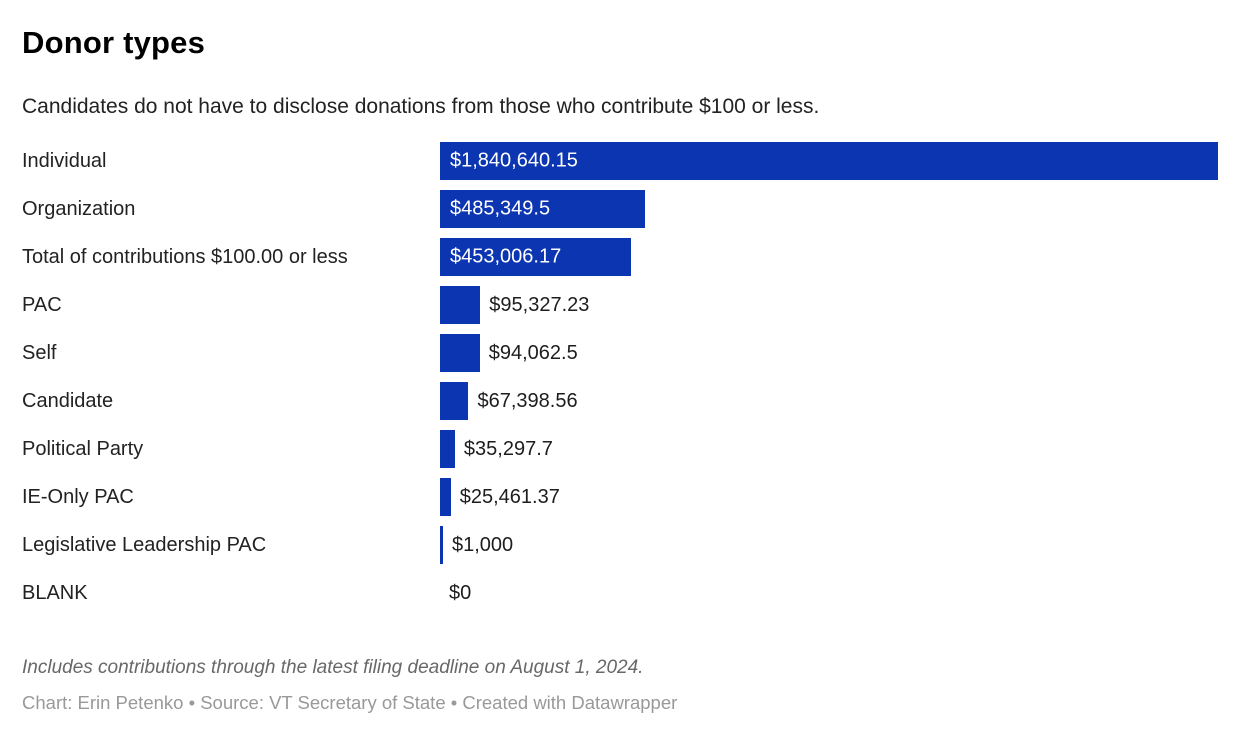 The height and width of the screenshot is (740, 1240). I want to click on bar-value: $453,006.17, so click(506, 256).